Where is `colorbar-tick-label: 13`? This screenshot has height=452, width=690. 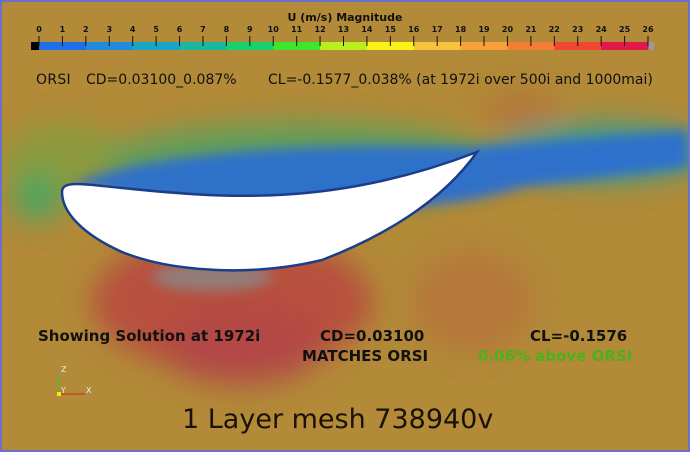 colorbar-tick-label: 13 is located at coordinates (343, 29).